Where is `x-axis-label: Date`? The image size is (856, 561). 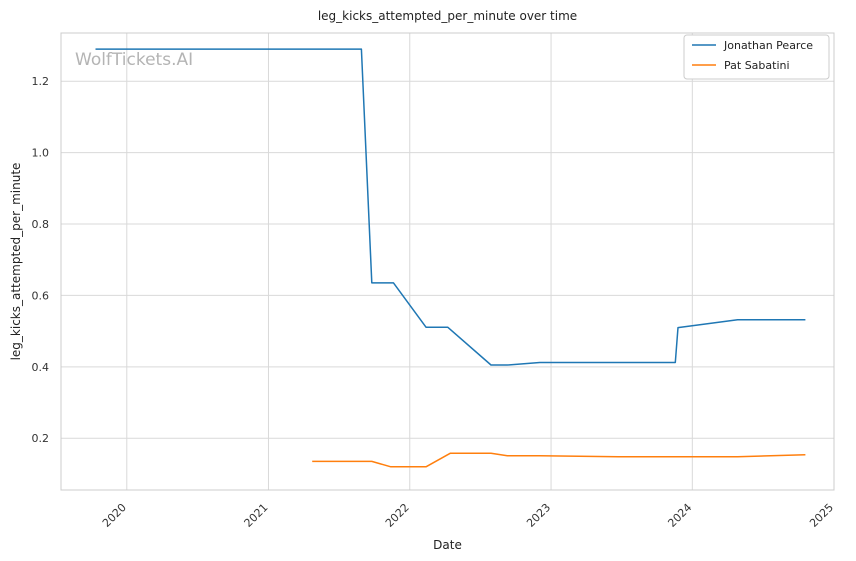
x-axis-label: Date is located at coordinates (447, 545).